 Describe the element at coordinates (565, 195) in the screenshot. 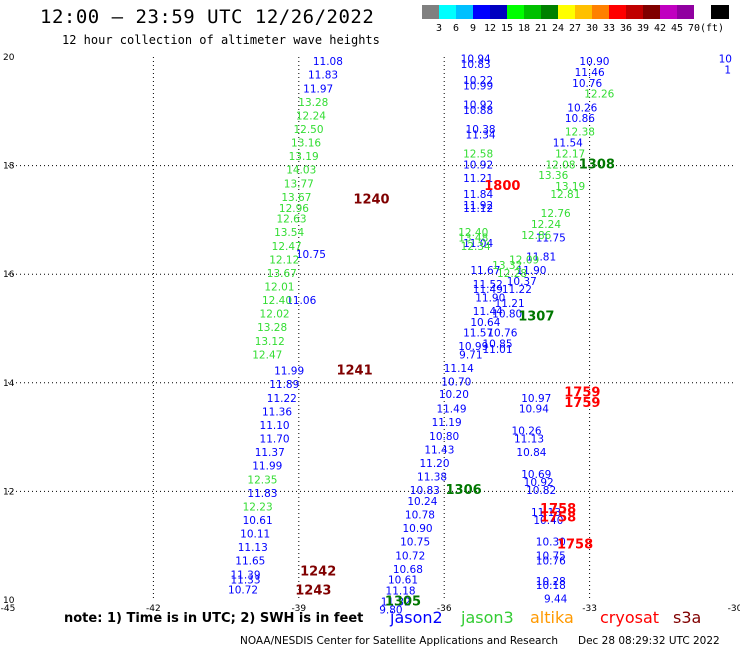

I see `wave-height-value: 12.81` at that location.